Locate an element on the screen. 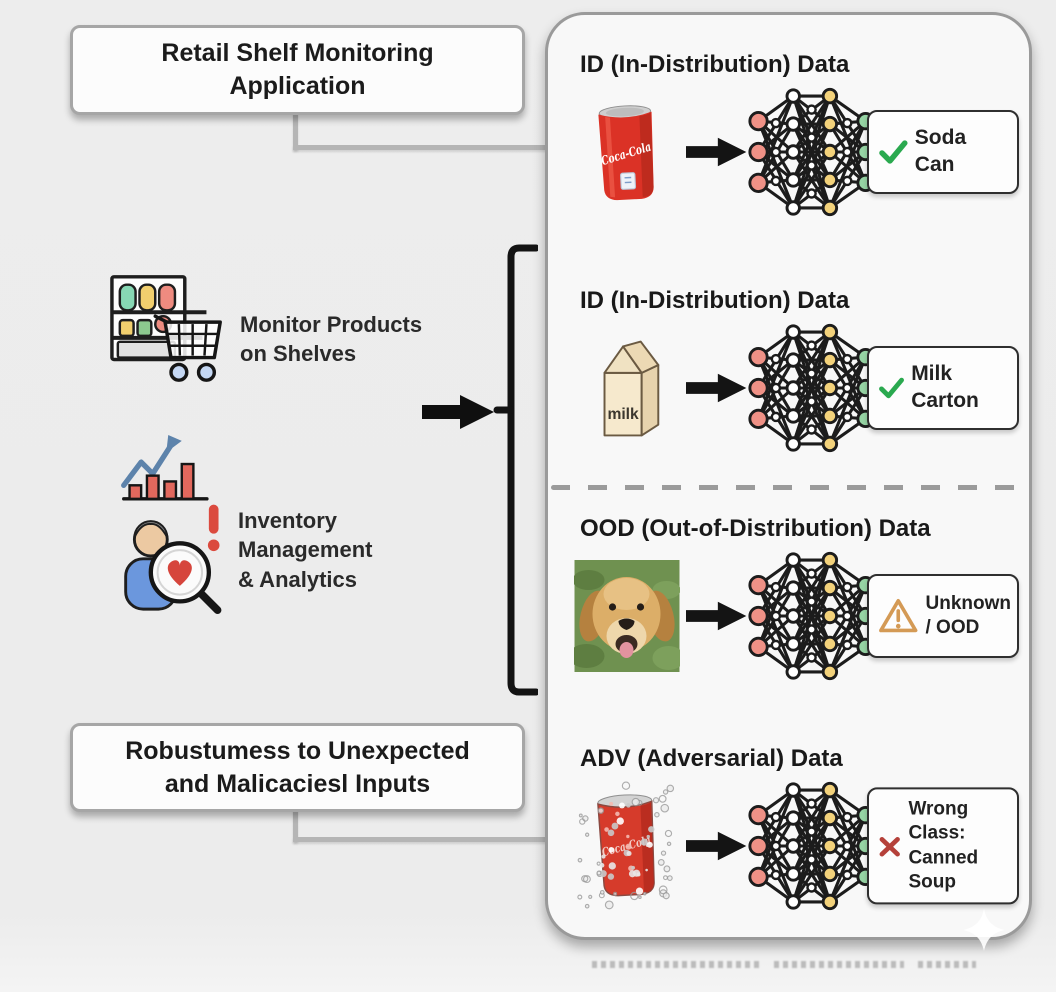  feature2-line3: & Analytics is located at coordinates (298, 579).